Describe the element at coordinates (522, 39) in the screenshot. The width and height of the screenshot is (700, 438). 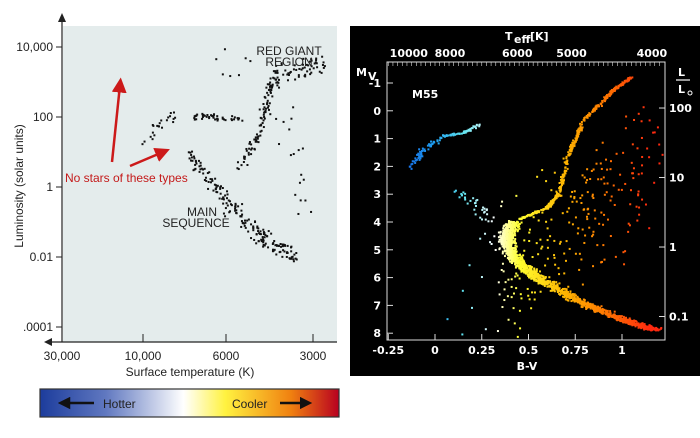
I see `teff-sub: eff` at that location.